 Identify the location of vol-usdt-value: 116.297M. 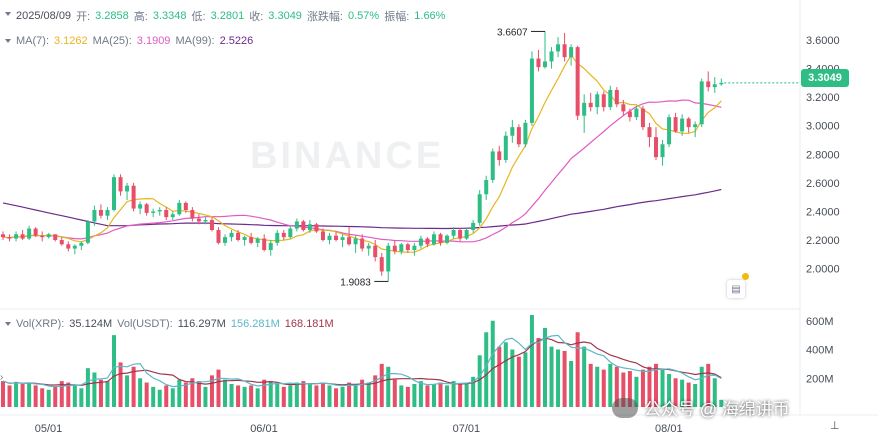
(201, 324).